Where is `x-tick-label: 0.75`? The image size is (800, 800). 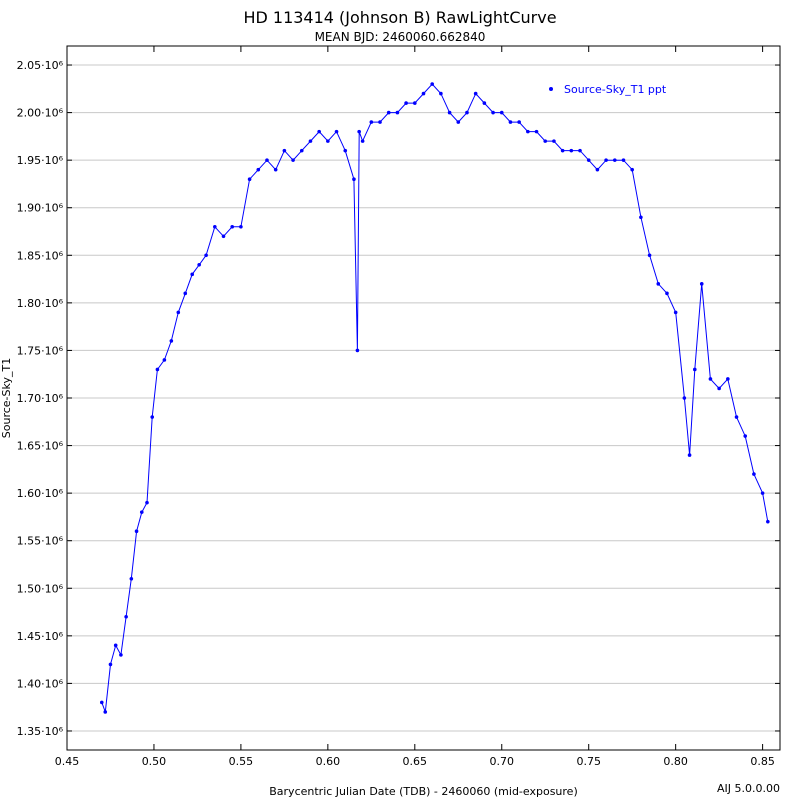 x-tick-label: 0.75 is located at coordinates (588, 761).